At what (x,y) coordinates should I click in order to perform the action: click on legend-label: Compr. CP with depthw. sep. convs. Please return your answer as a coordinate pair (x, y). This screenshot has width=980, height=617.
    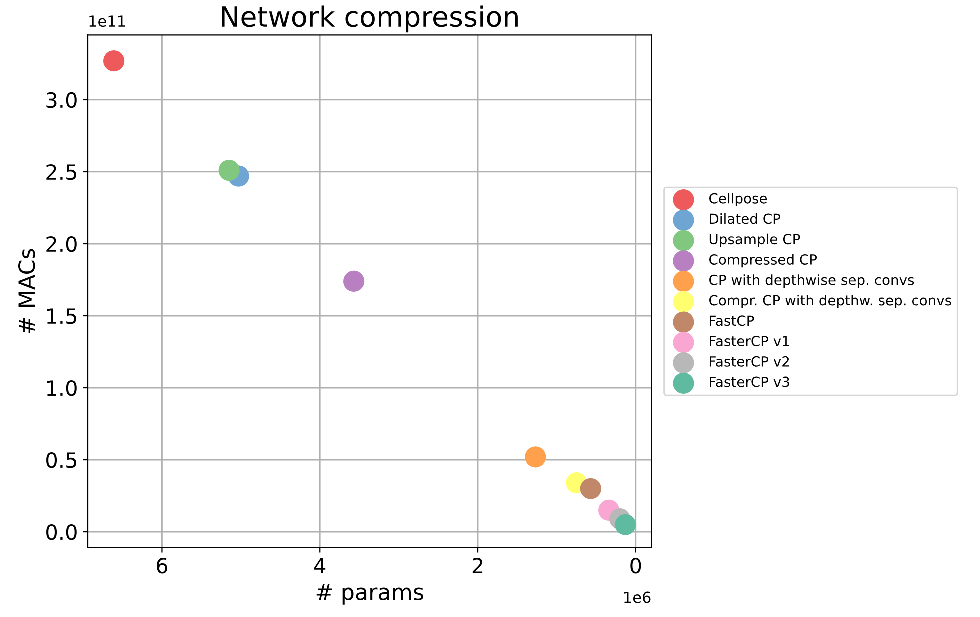
    Looking at the image, I should click on (831, 301).